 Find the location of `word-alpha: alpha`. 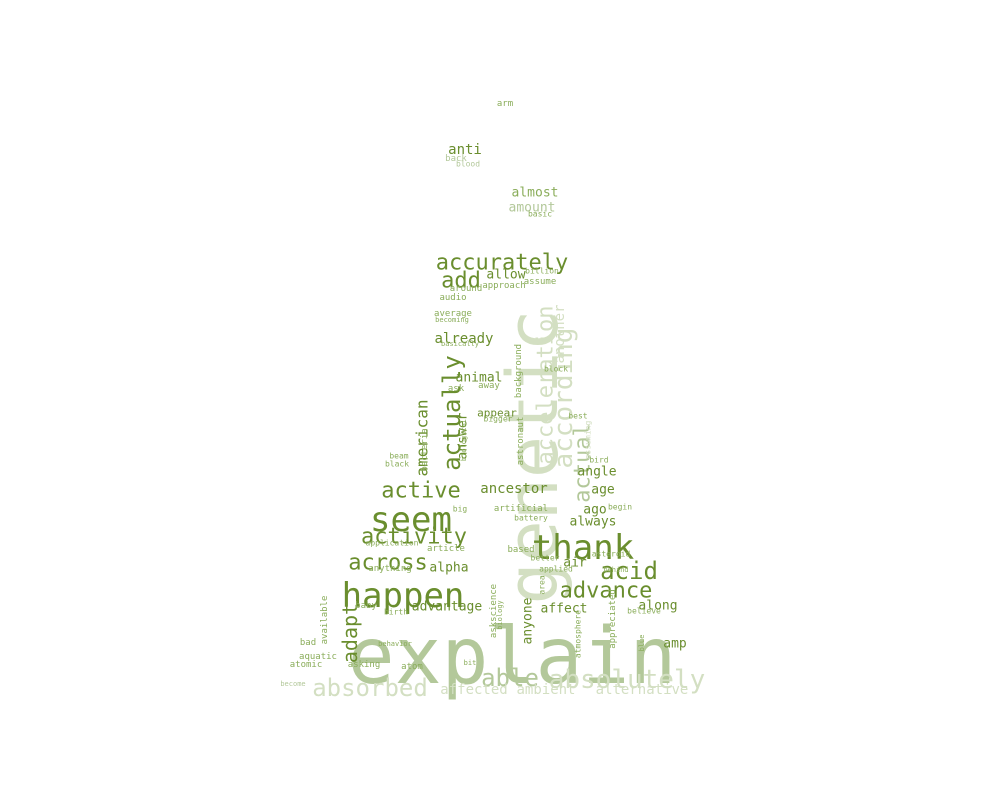

word-alpha: alpha is located at coordinates (448, 568).